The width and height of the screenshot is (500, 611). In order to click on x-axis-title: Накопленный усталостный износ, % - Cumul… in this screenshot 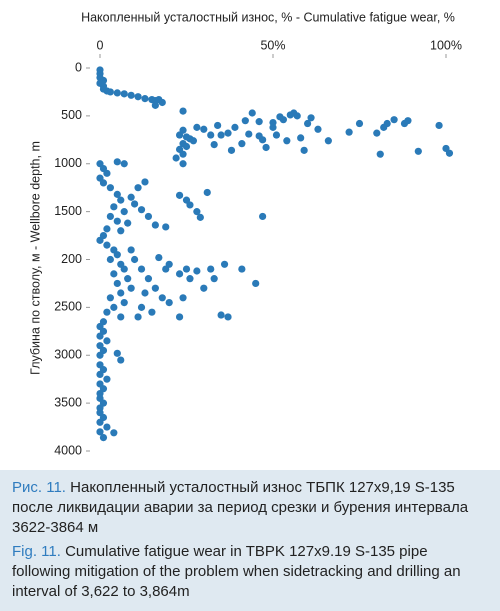, I will do `click(268, 17)`.